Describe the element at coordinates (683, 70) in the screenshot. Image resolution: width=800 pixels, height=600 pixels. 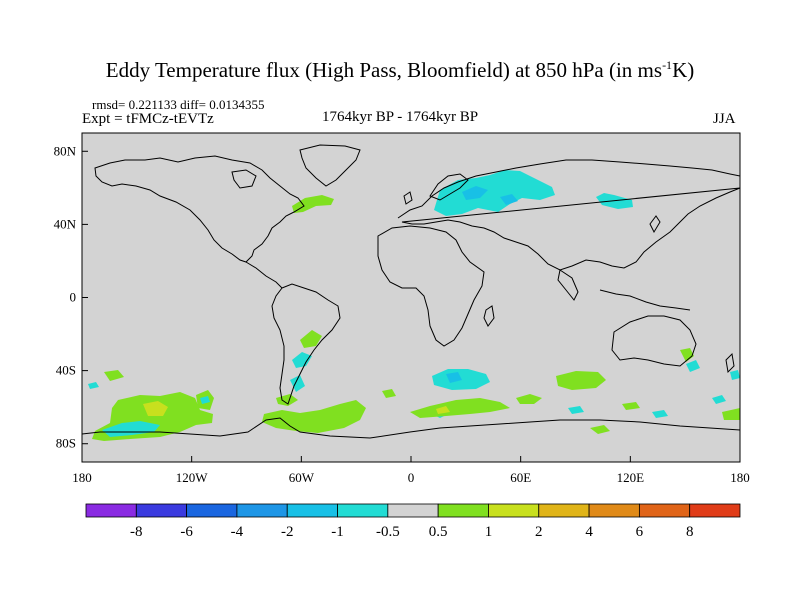
I see `title-units-end: K)` at that location.